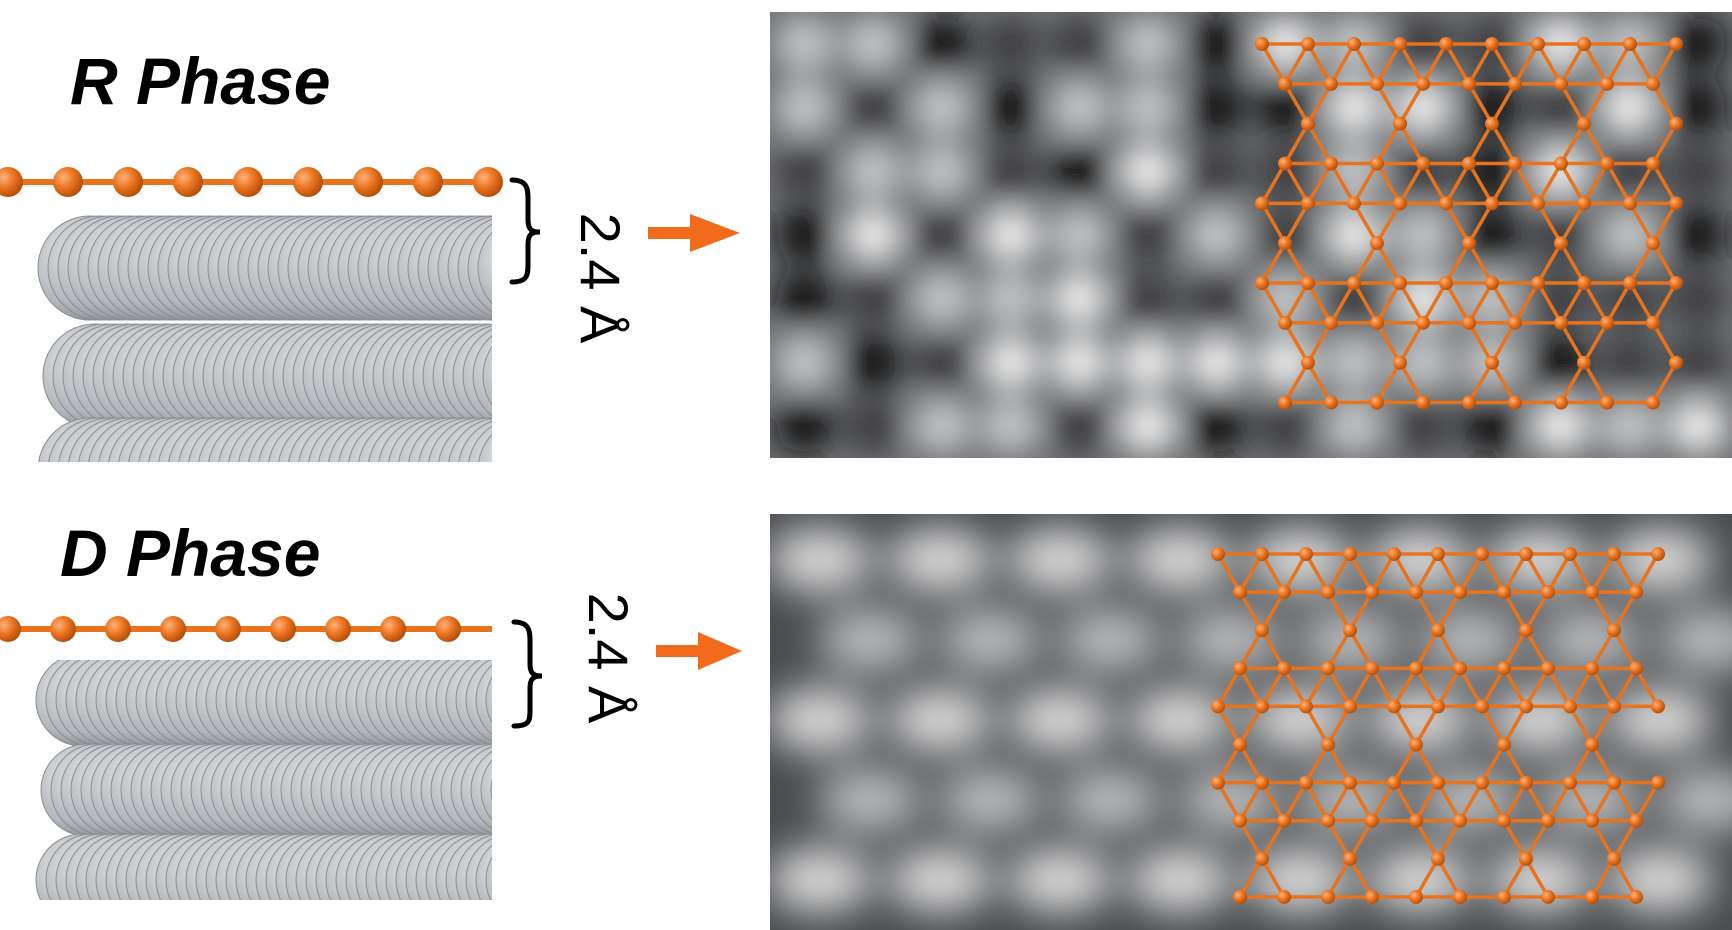 The width and height of the screenshot is (1732, 930). I want to click on r-phase-spacing-label: 2.4 Å, so click(600, 278).